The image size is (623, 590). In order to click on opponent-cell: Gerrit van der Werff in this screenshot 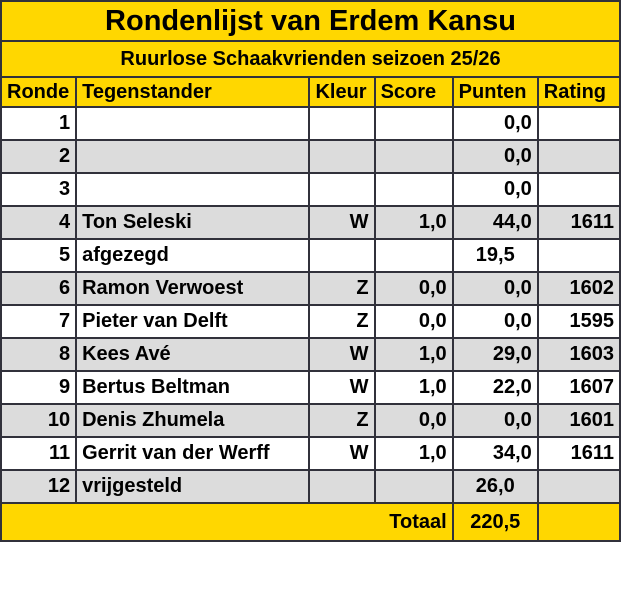, I will do `click(193, 453)`.